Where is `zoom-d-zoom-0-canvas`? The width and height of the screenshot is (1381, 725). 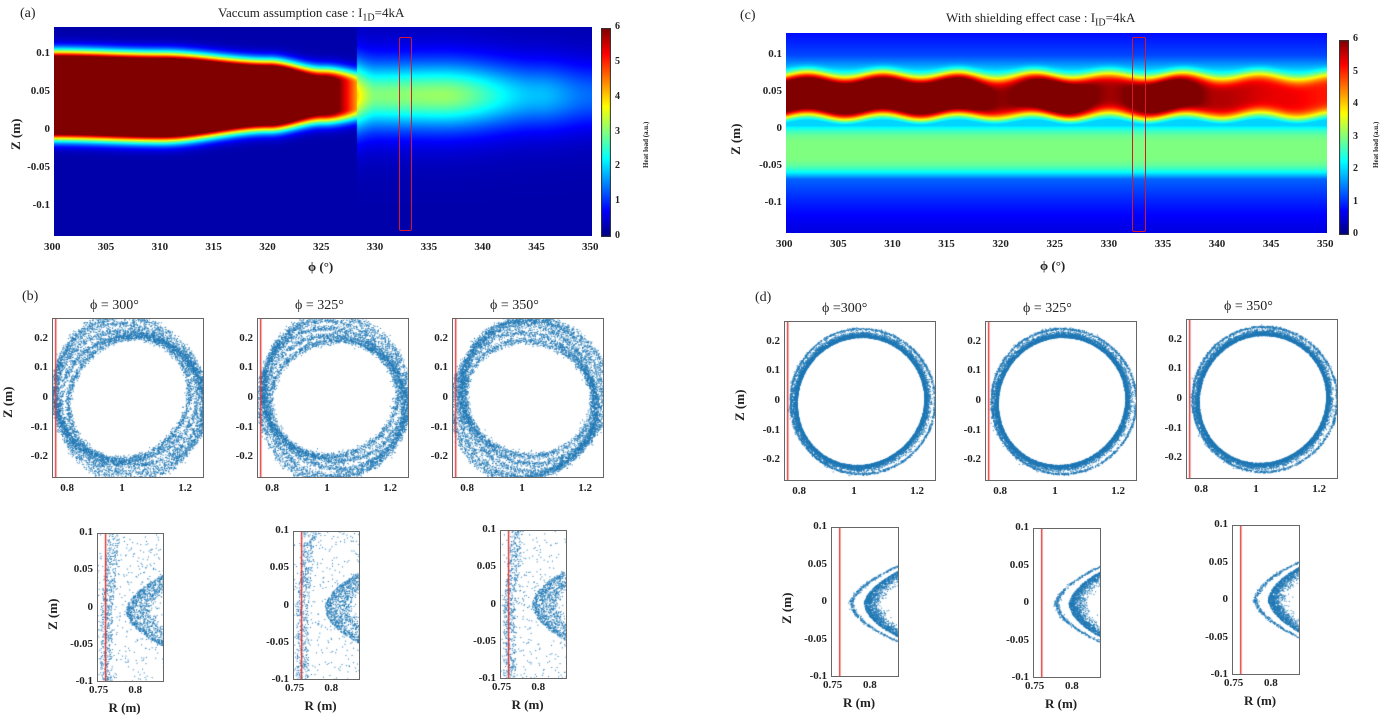
zoom-d-zoom-0-canvas is located at coordinates (865, 602).